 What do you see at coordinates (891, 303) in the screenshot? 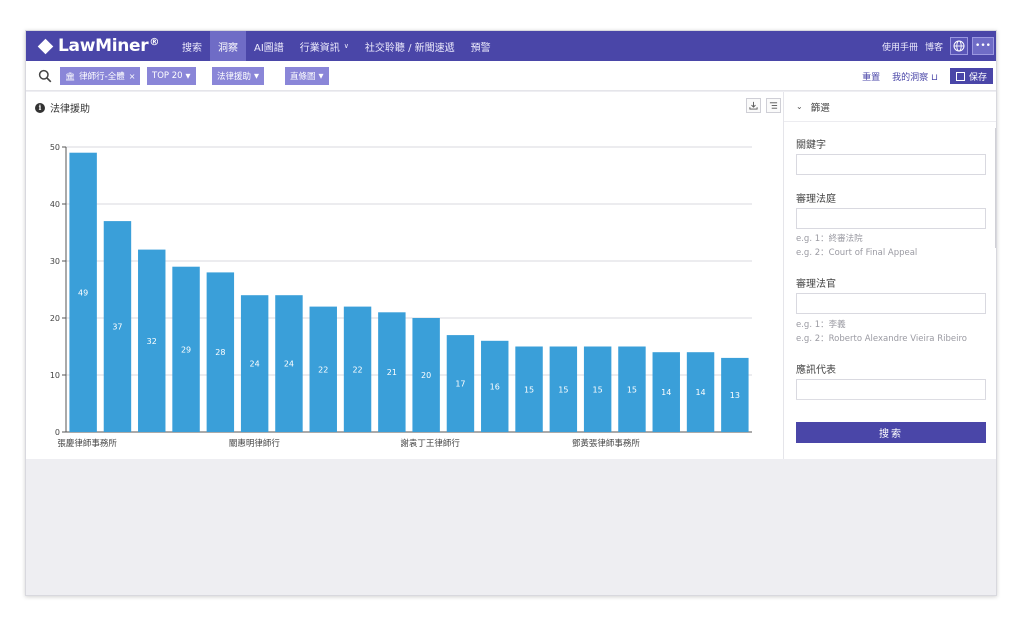
I see `judge-input` at bounding box center [891, 303].